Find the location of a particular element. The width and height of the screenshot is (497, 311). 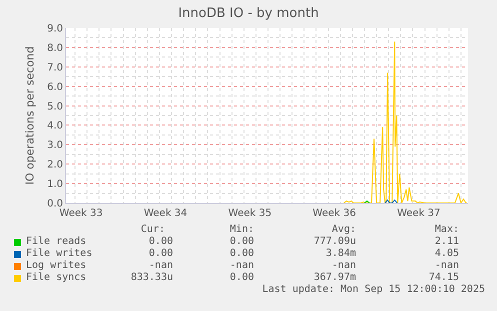

x-tick-label: Week 36 is located at coordinates (334, 213).